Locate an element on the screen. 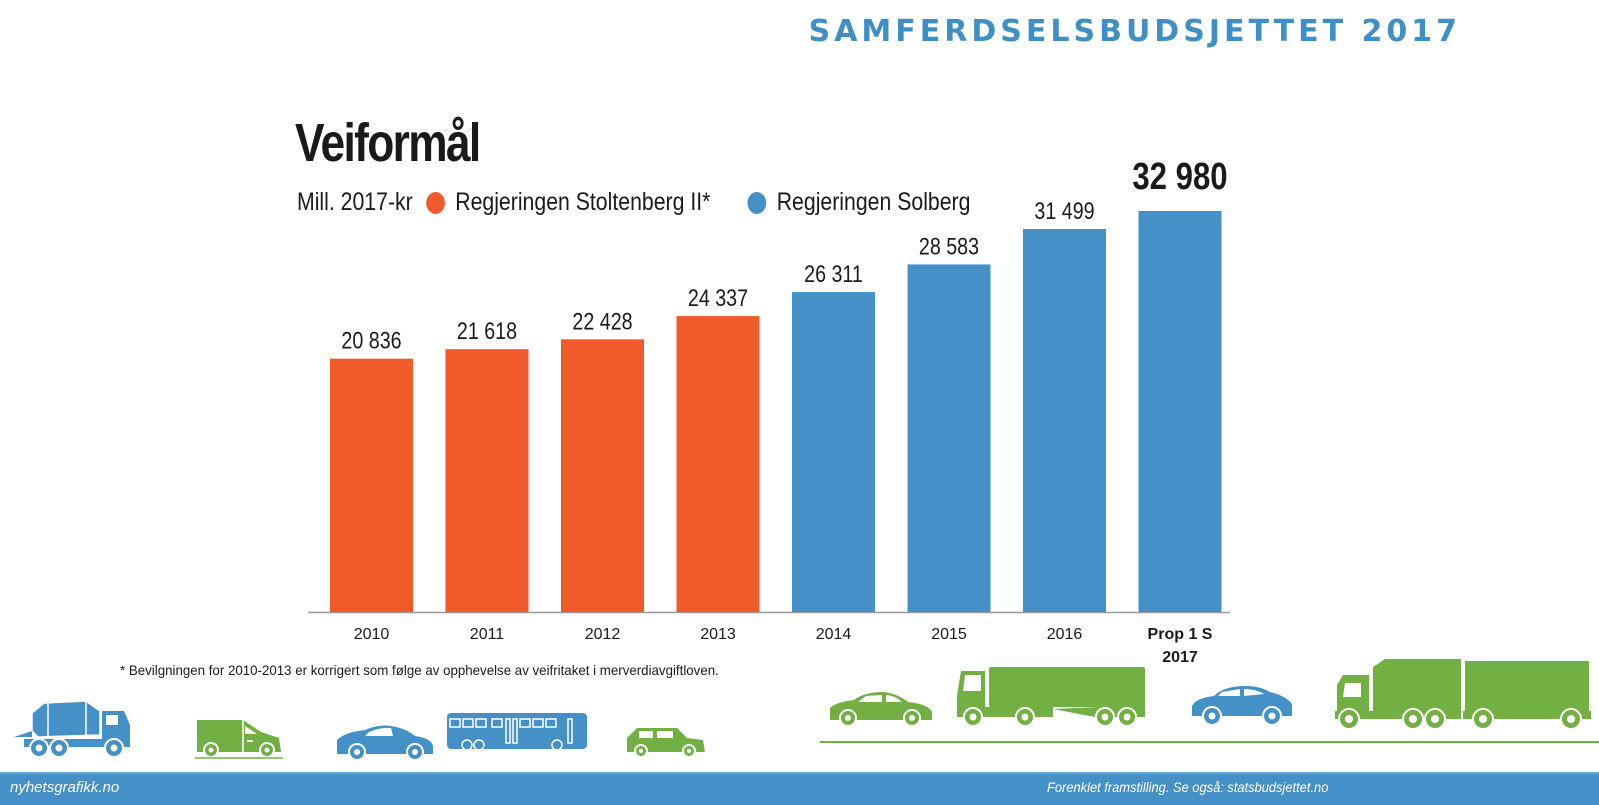  bar-2011 is located at coordinates (487, 480).